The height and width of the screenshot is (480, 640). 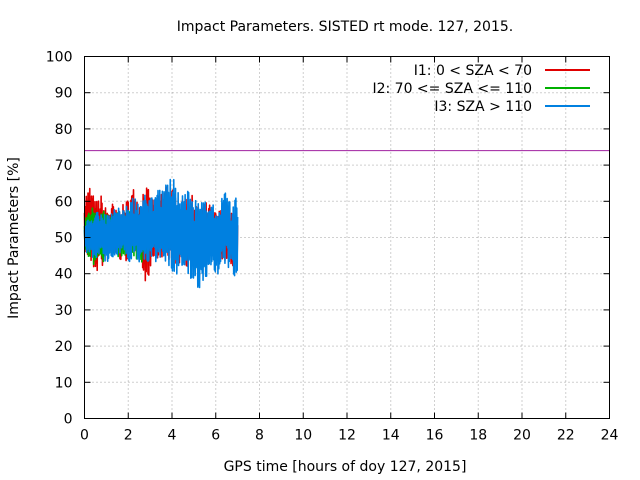 I want to click on x-tick-label: 6, so click(x=215, y=436).